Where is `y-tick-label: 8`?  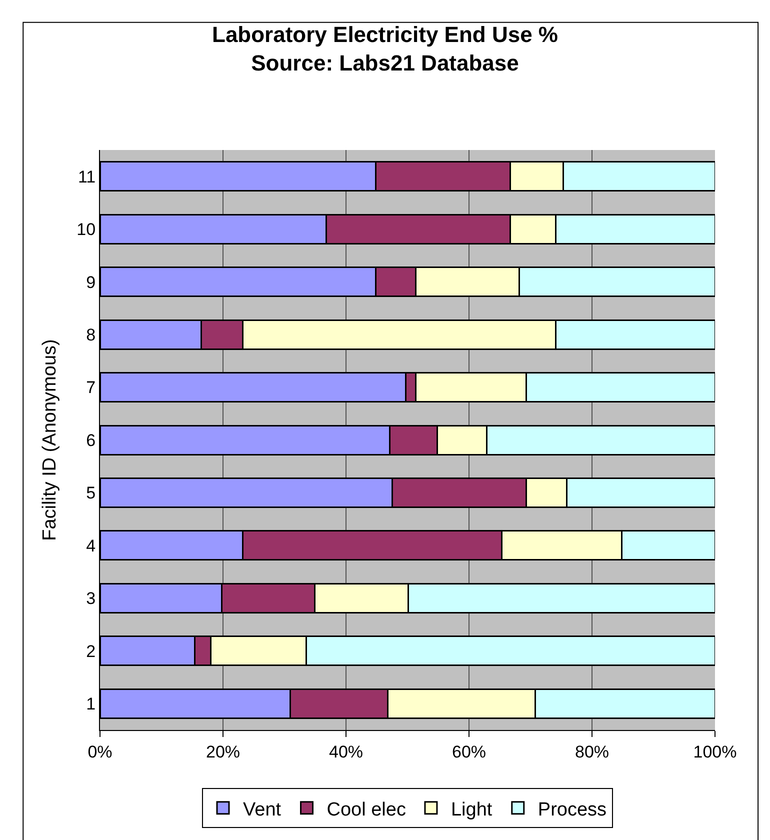 y-tick-label: 8 is located at coordinates (91, 335).